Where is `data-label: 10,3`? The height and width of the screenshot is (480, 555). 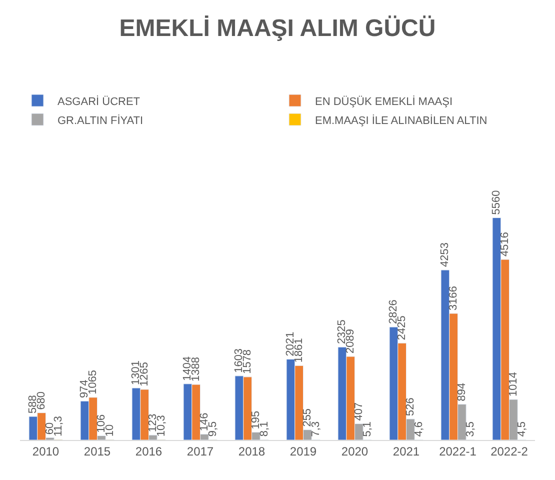
data-label: 10,3 is located at coordinates (161, 426).